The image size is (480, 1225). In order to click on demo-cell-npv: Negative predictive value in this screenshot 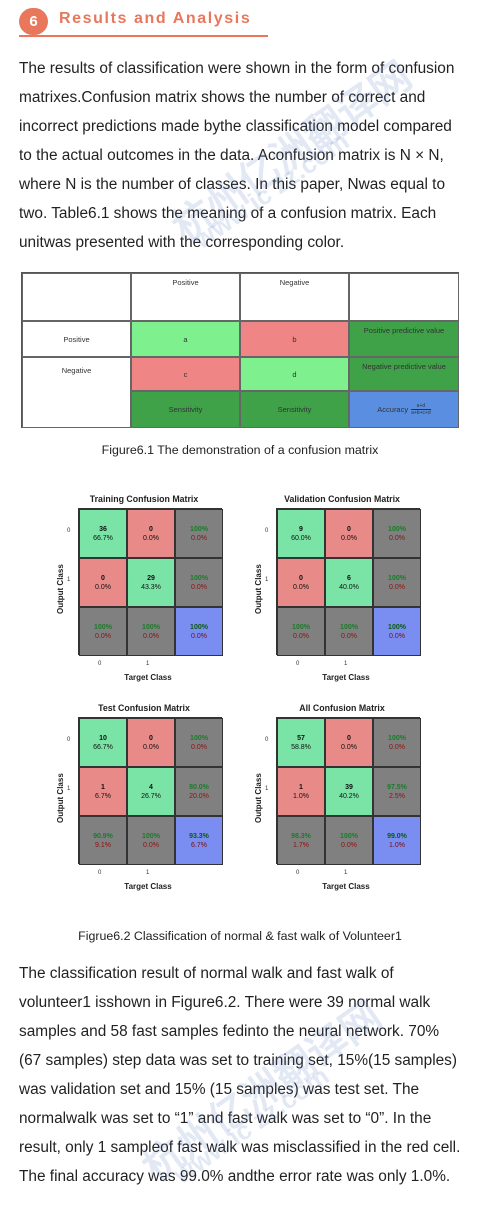, I will do `click(404, 374)`.